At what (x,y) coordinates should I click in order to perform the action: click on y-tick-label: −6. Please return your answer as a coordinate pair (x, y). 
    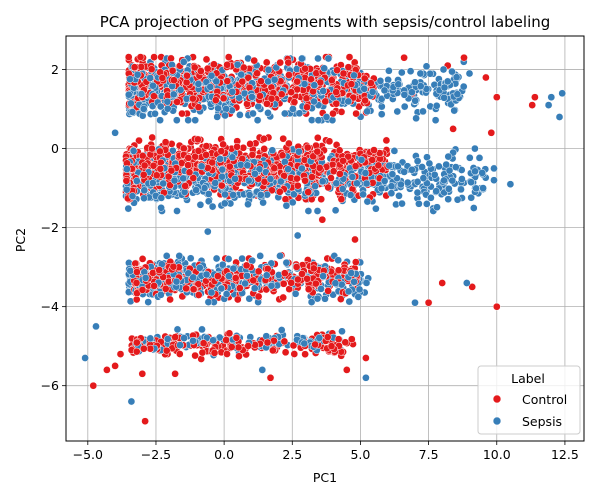
    Looking at the image, I should click on (50, 385).